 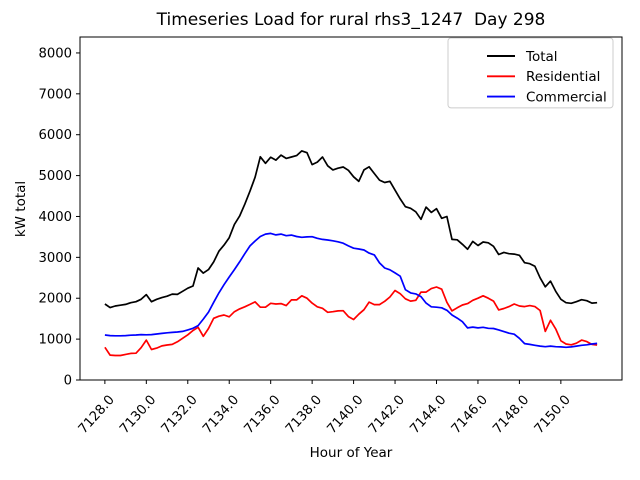 What do you see at coordinates (221, 415) in the screenshot?
I see `x-tick-label: 7134.0` at bounding box center [221, 415].